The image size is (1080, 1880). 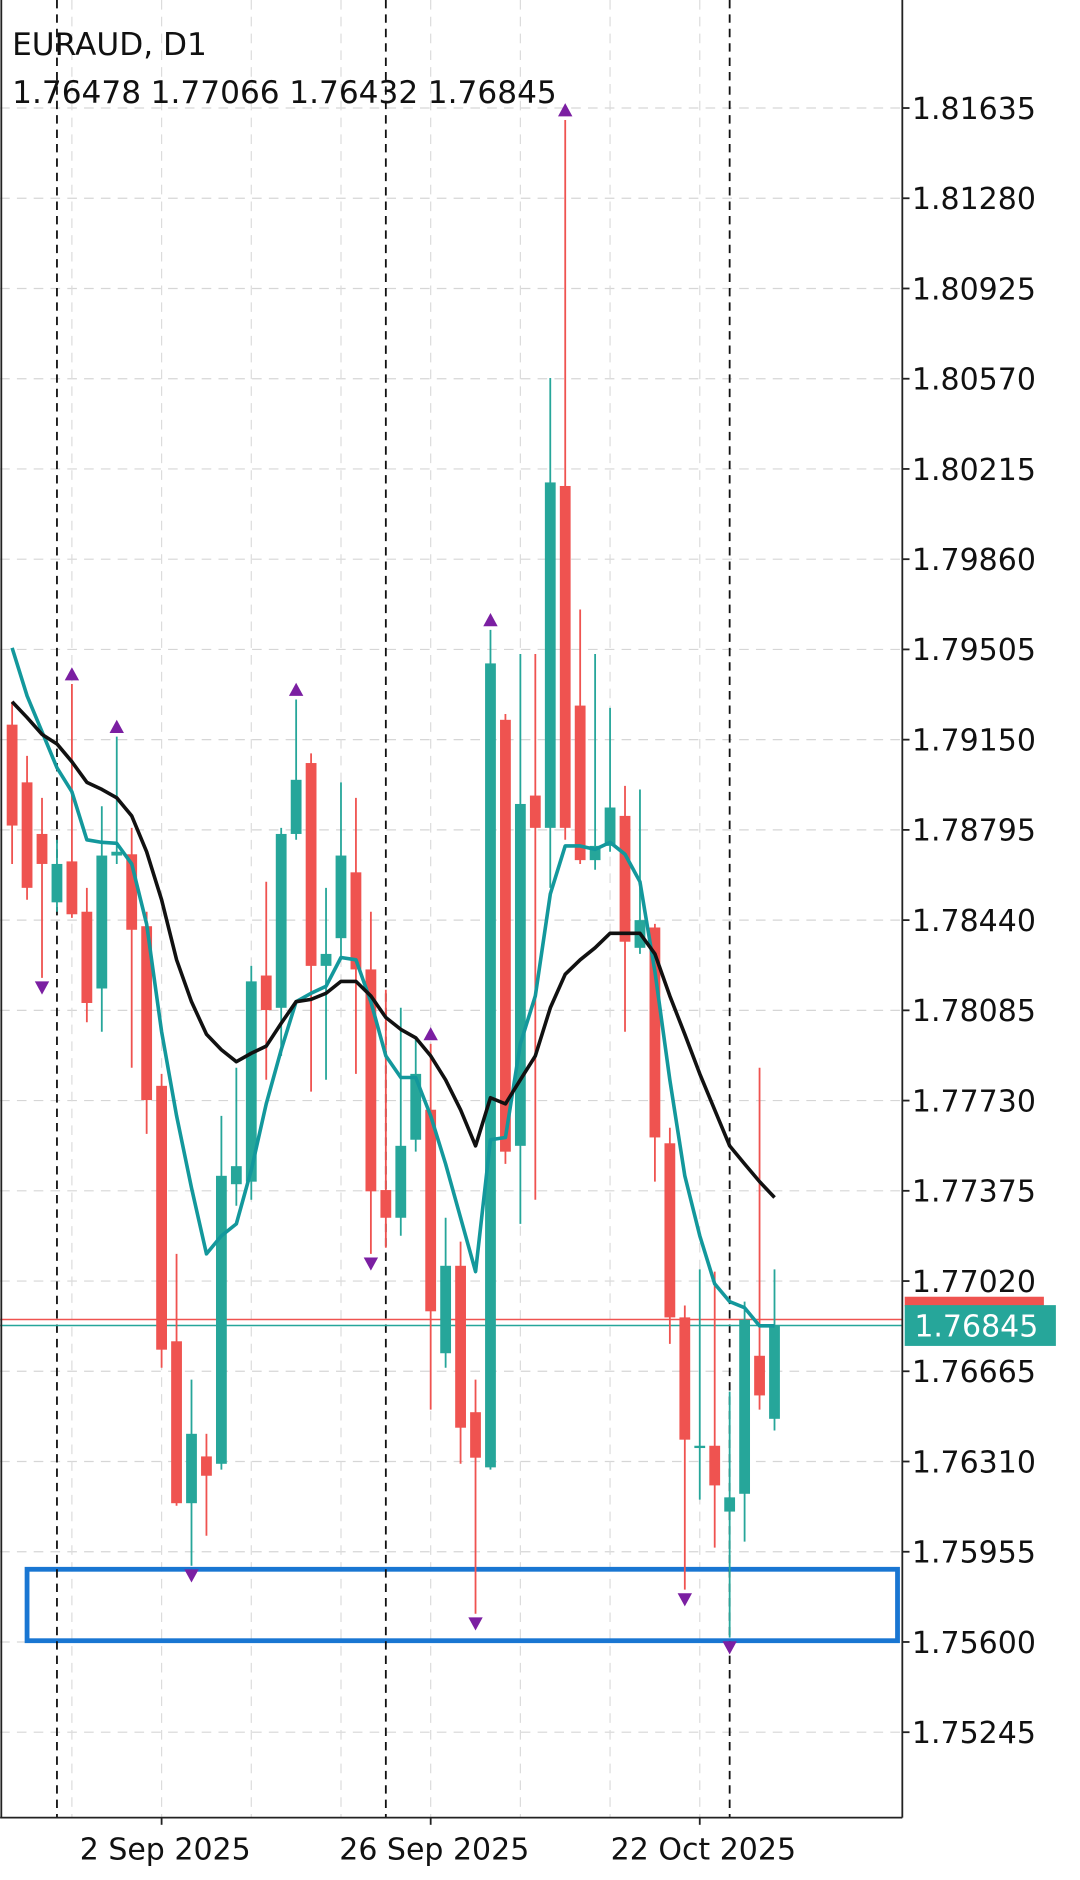 What do you see at coordinates (974, 1282) in the screenshot?
I see `y-tick-label: 1.77020` at bounding box center [974, 1282].